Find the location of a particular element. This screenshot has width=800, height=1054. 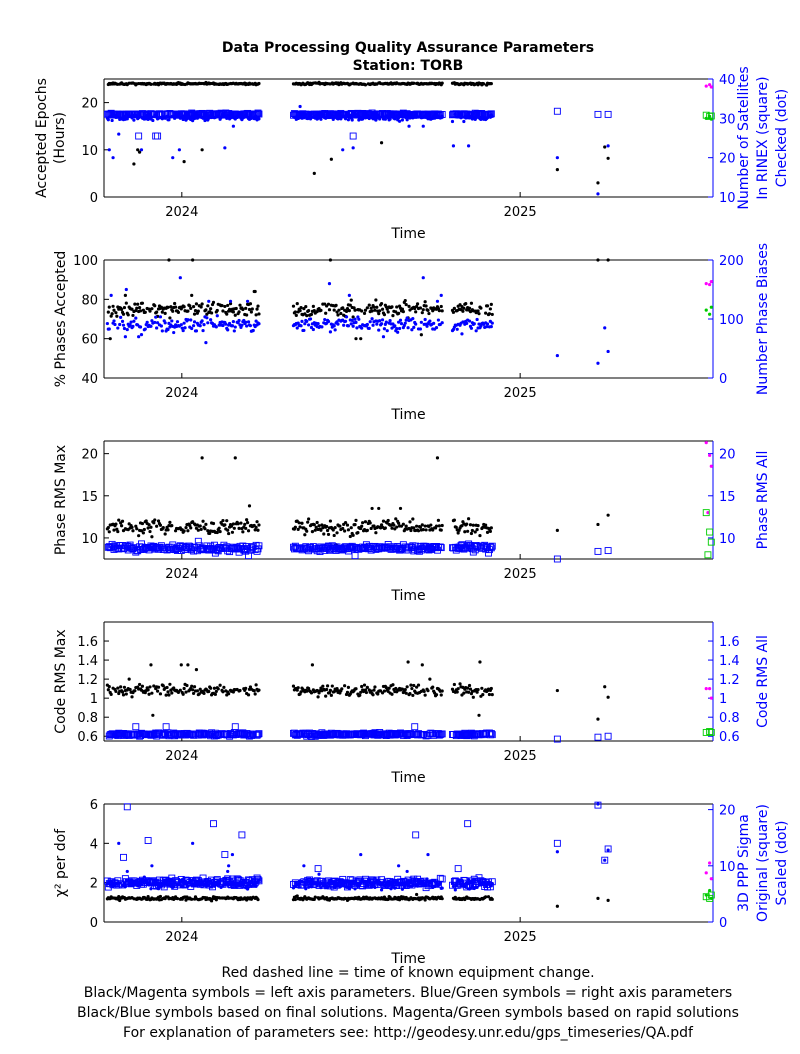

y2-tick-label: 15 is located at coordinates (727, 497).